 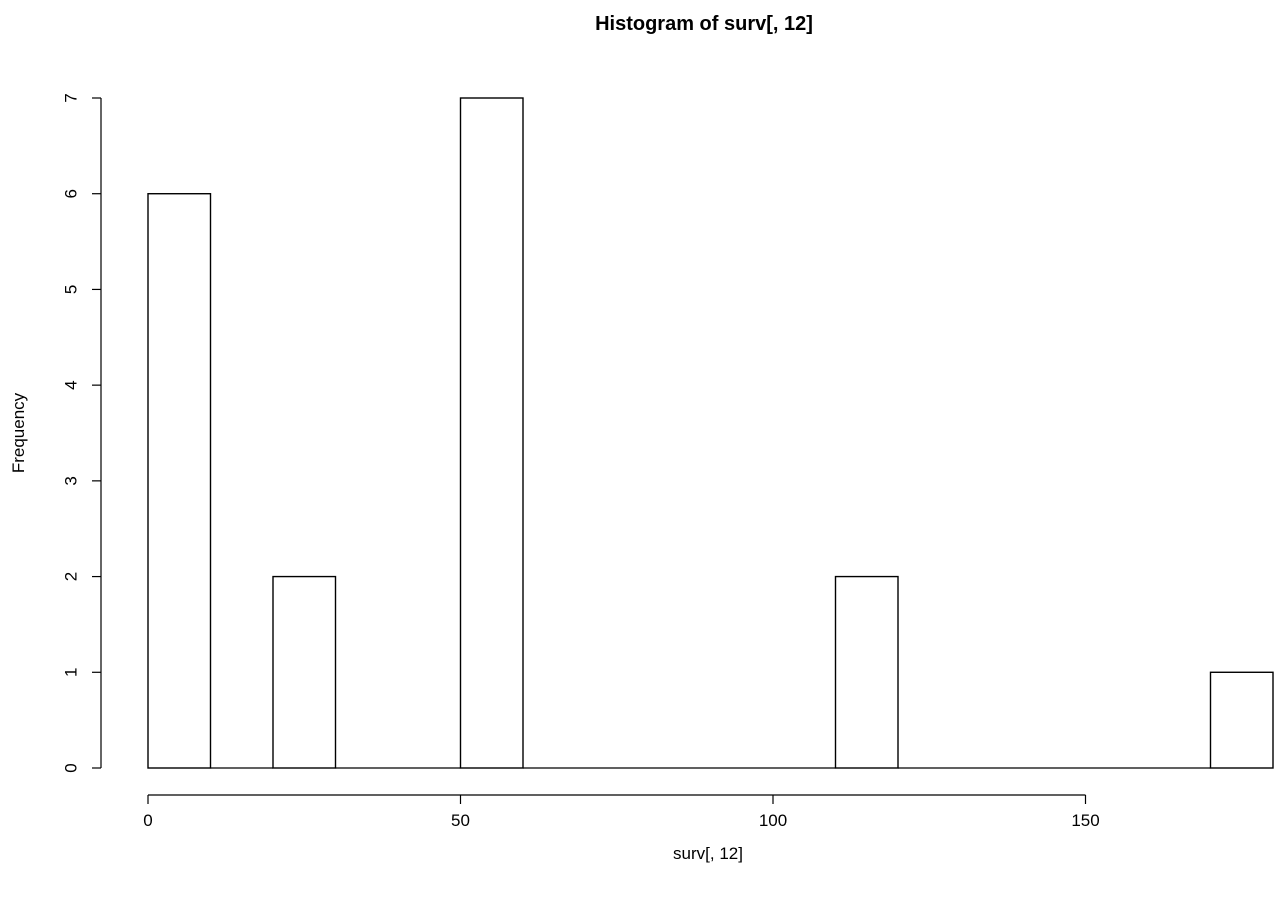 What do you see at coordinates (71, 384) in the screenshot?
I see `y-tick-label: 4` at bounding box center [71, 384].